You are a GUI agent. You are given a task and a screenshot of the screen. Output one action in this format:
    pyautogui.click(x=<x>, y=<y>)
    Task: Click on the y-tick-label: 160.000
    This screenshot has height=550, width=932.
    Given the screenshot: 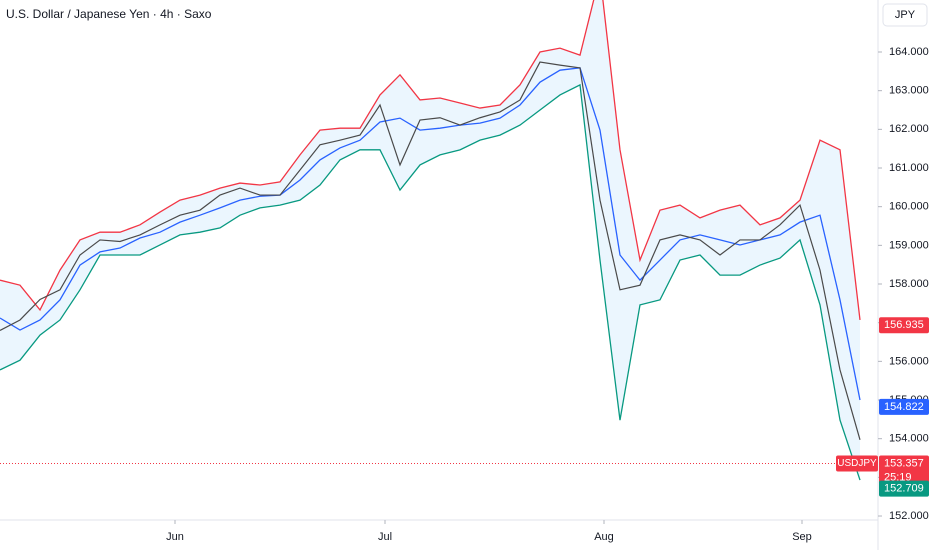 What is the action you would take?
    pyautogui.click(x=909, y=207)
    